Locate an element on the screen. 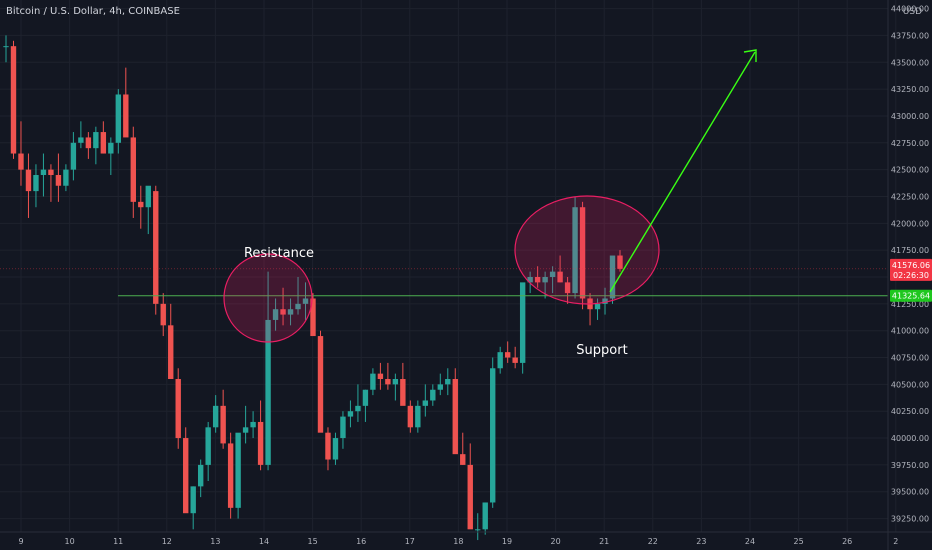 The width and height of the screenshot is (932, 550). projection-arrow is located at coordinates (682, 172).